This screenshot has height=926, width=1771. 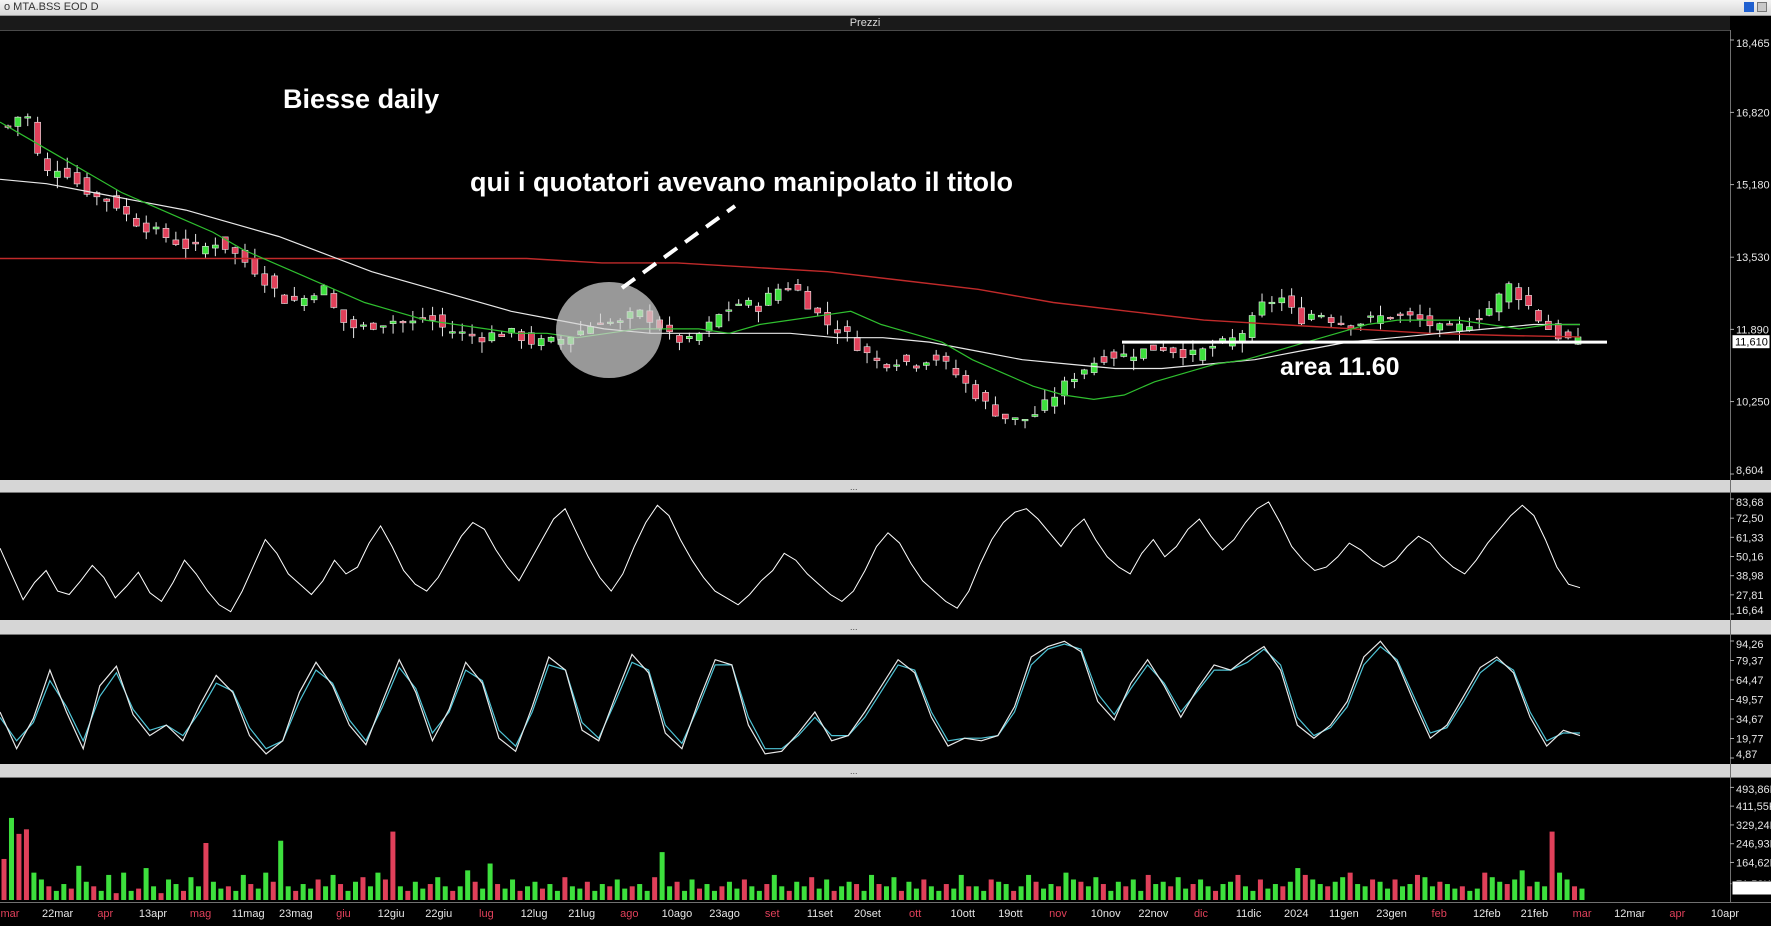 What do you see at coordinates (1762, 7) in the screenshot?
I see `close-icon` at bounding box center [1762, 7].